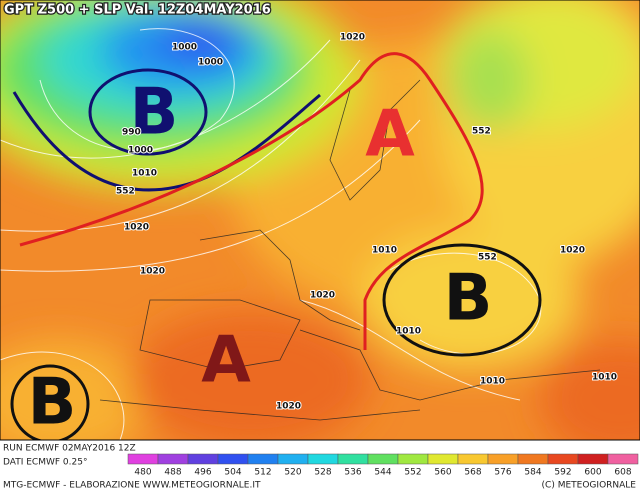 This screenshot has width=640, height=493. I want to click on colorbar-tick-label: 528, so click(322, 473).